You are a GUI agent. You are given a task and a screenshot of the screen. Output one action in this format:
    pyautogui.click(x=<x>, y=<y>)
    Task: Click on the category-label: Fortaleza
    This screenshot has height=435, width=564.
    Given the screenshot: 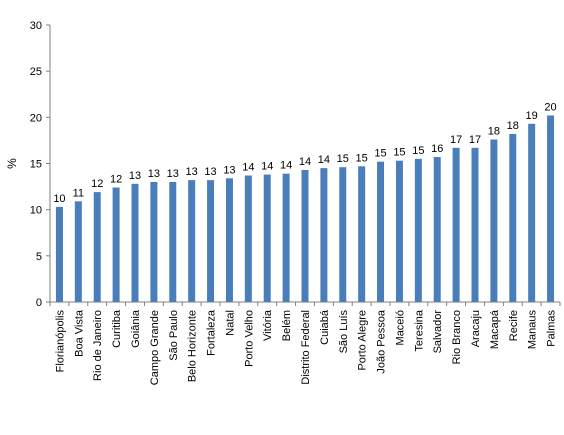 What is the action you would take?
    pyautogui.click(x=212, y=332)
    